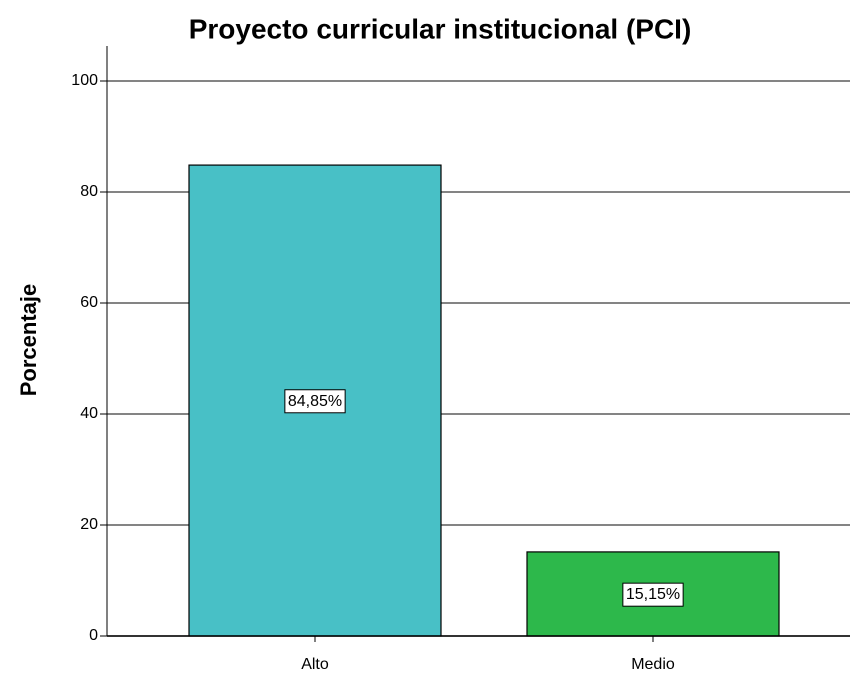  Describe the element at coordinates (93, 635) in the screenshot. I see `y-tick-label: 0` at that location.